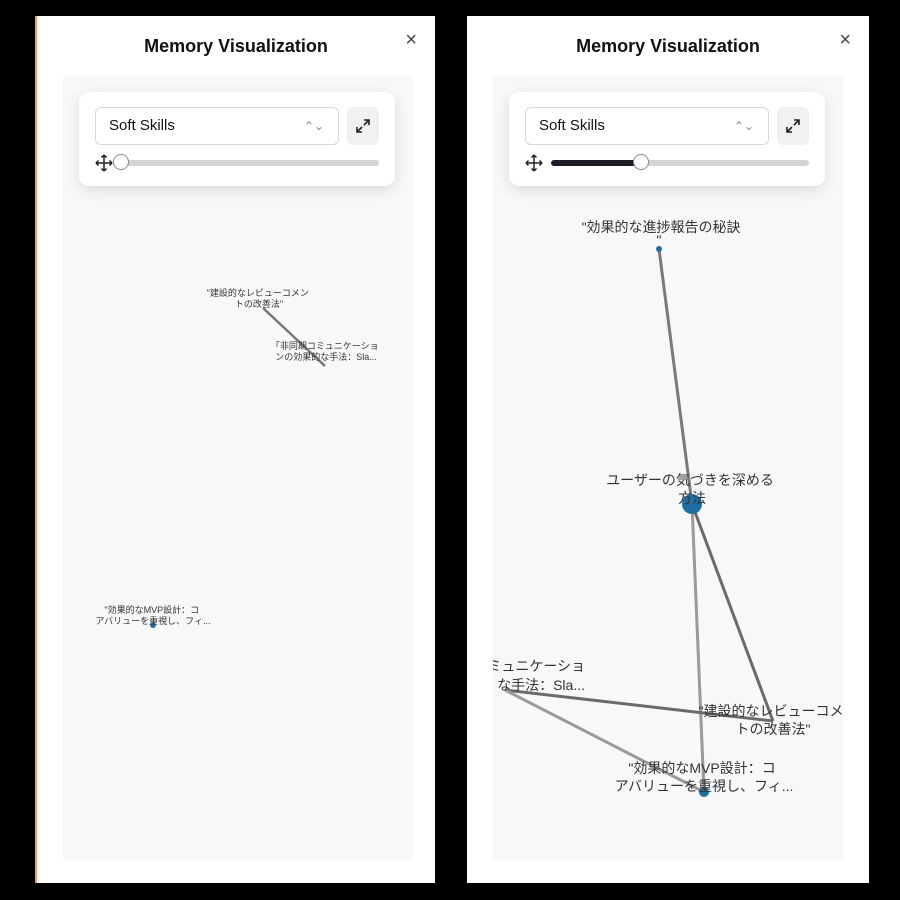  I want to click on node-label-review: "建設的なレビューコメン トの改善法", so click(259, 298).